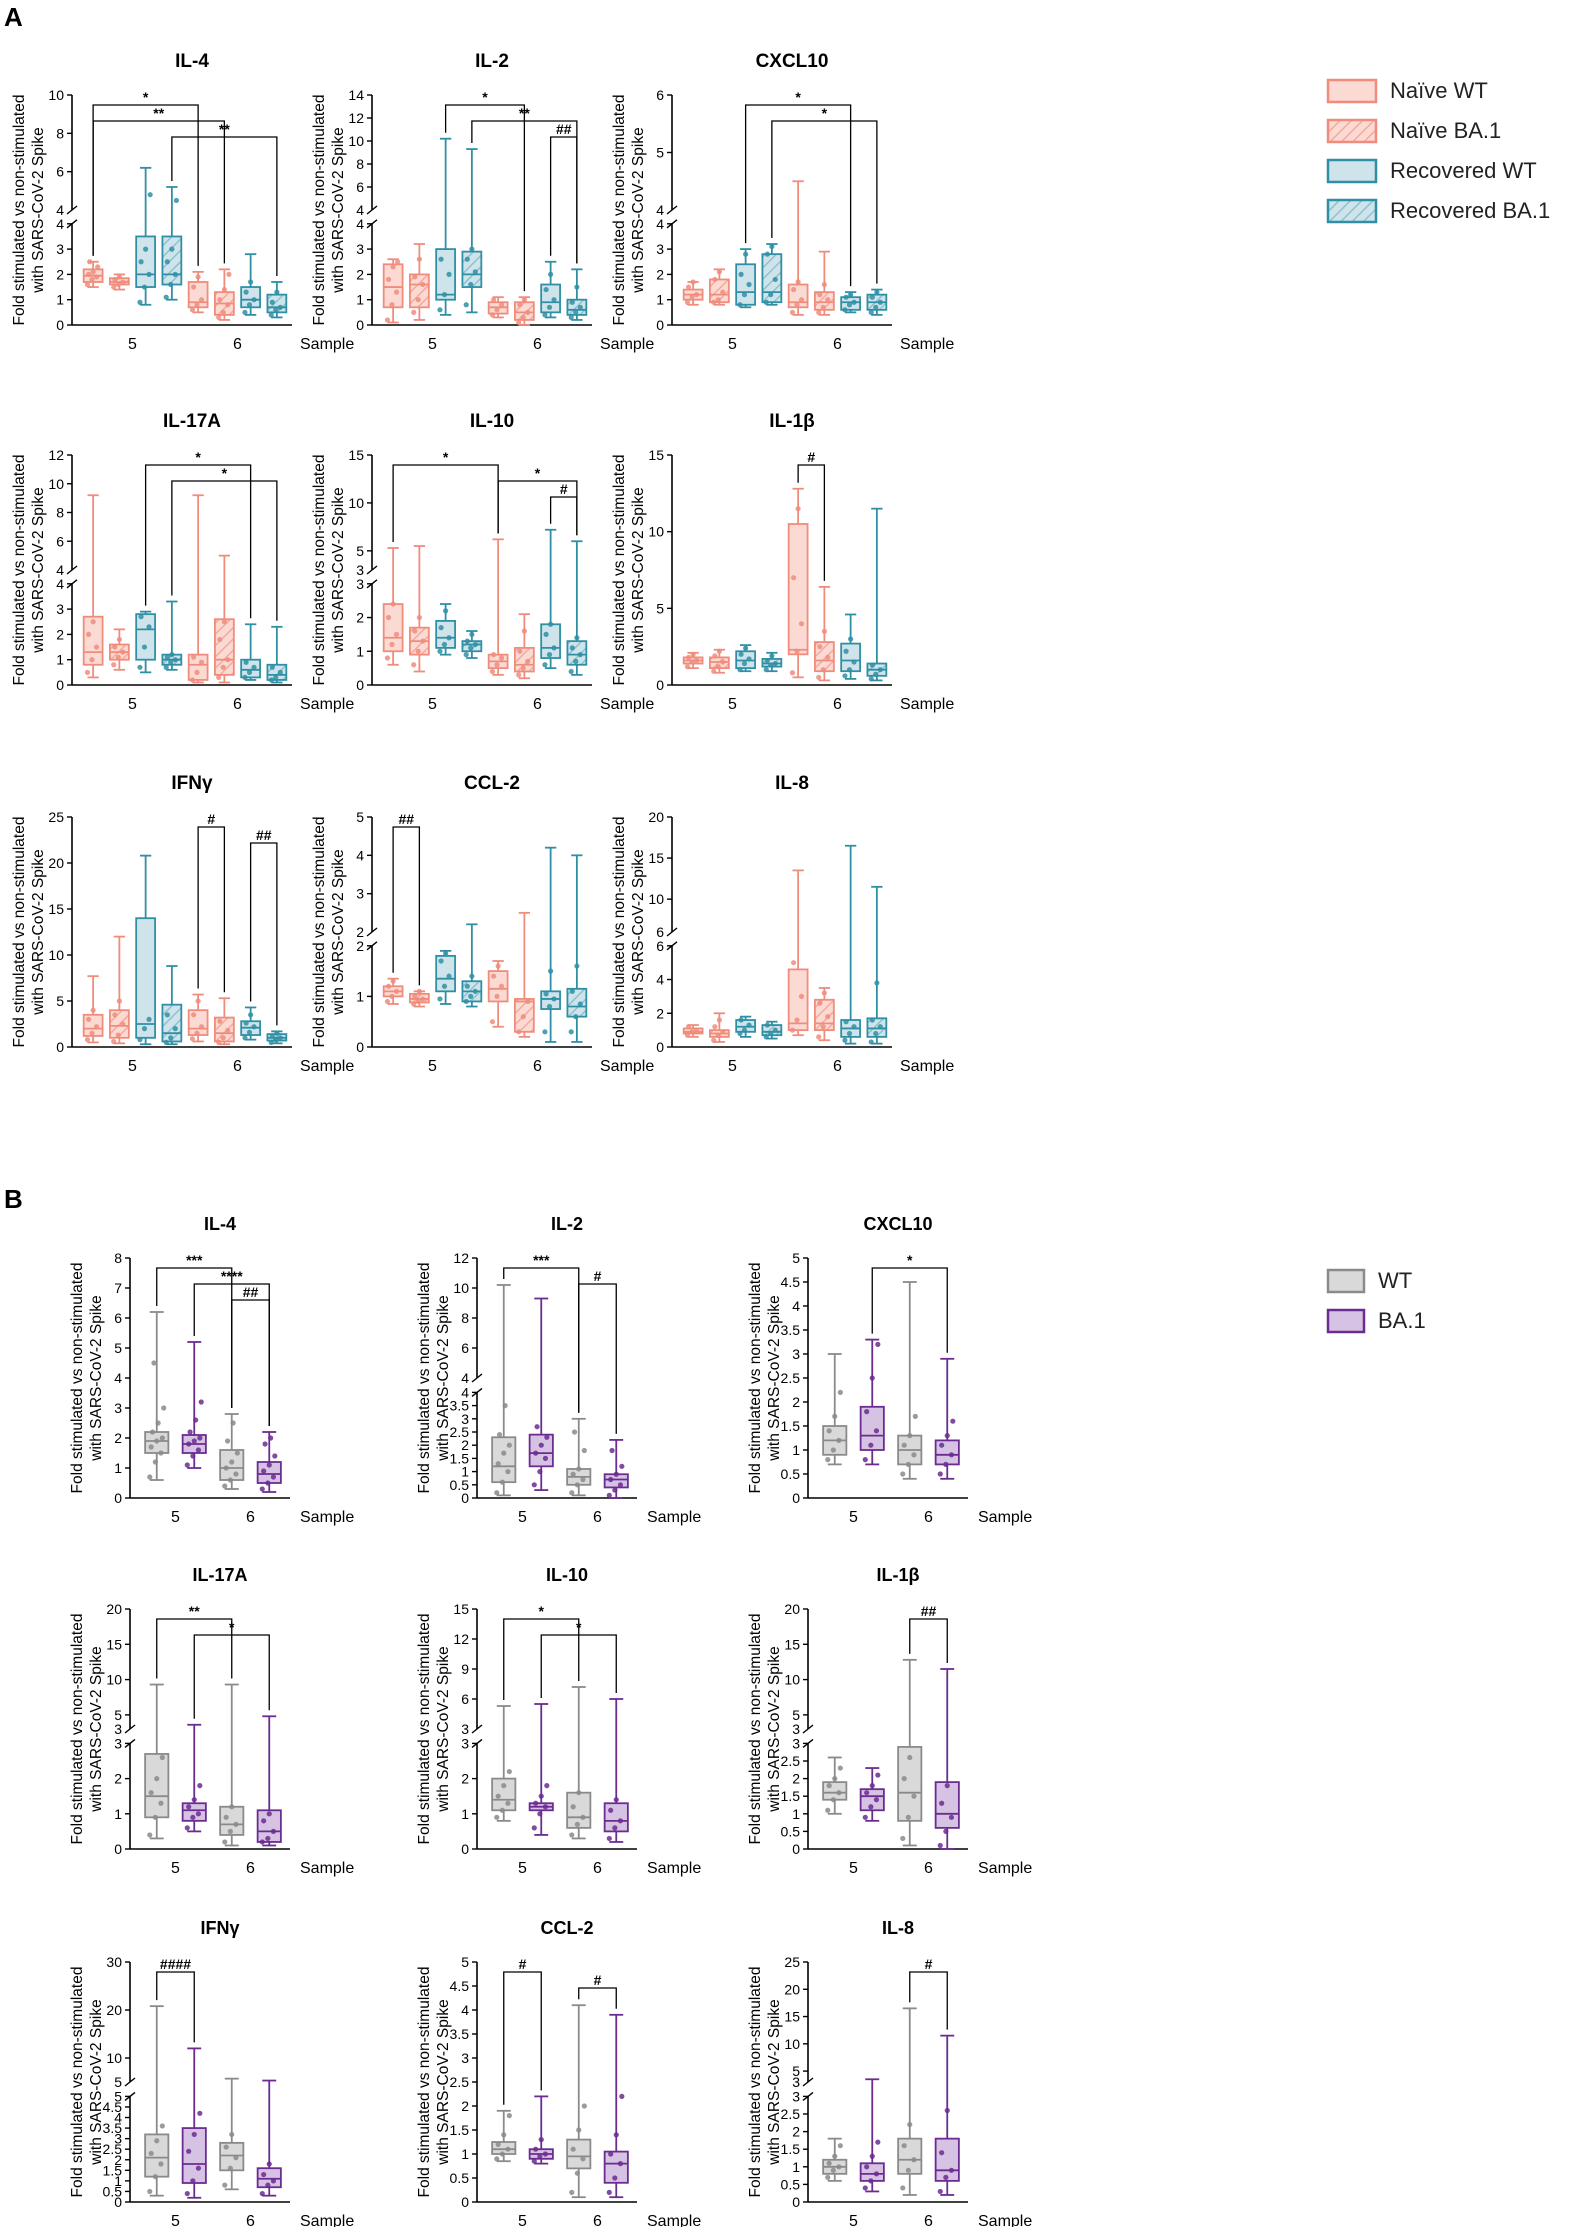 The image size is (1569, 2227). Describe the element at coordinates (219, 1928) in the screenshot. I see `chart-title: IFNγ` at that location.